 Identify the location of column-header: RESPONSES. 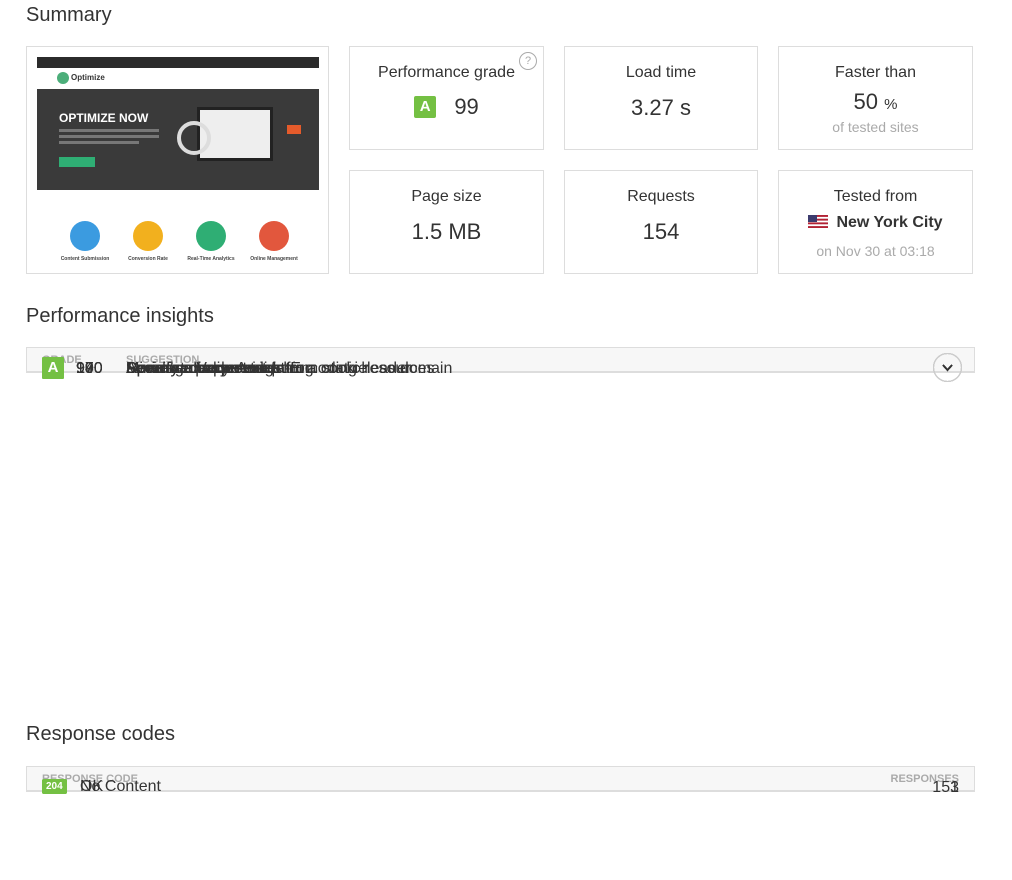
(924, 779).